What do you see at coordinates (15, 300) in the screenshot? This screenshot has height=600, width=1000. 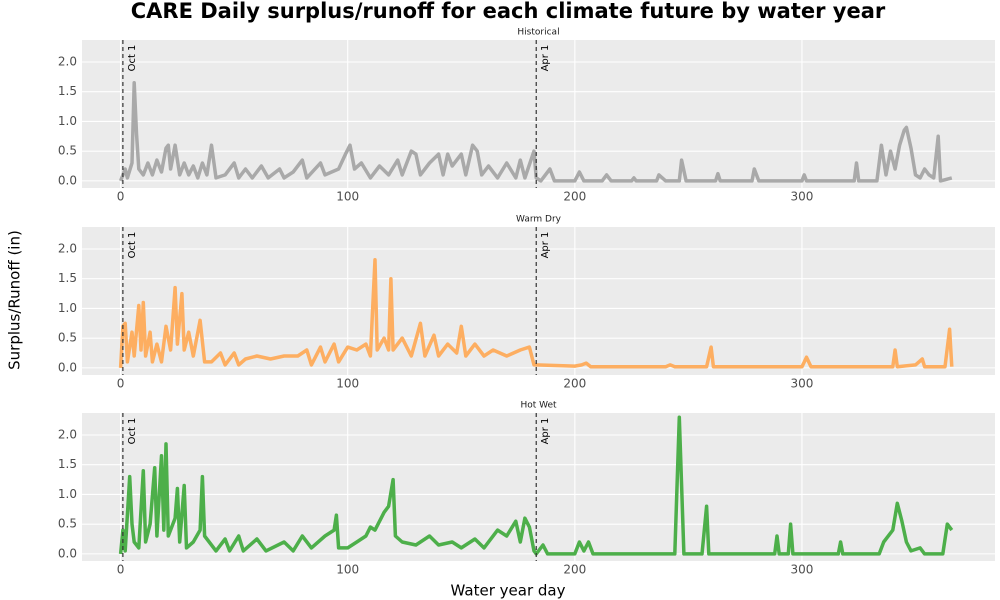 I see `y-axis-title: Surplus/Runoff (in)` at bounding box center [15, 300].